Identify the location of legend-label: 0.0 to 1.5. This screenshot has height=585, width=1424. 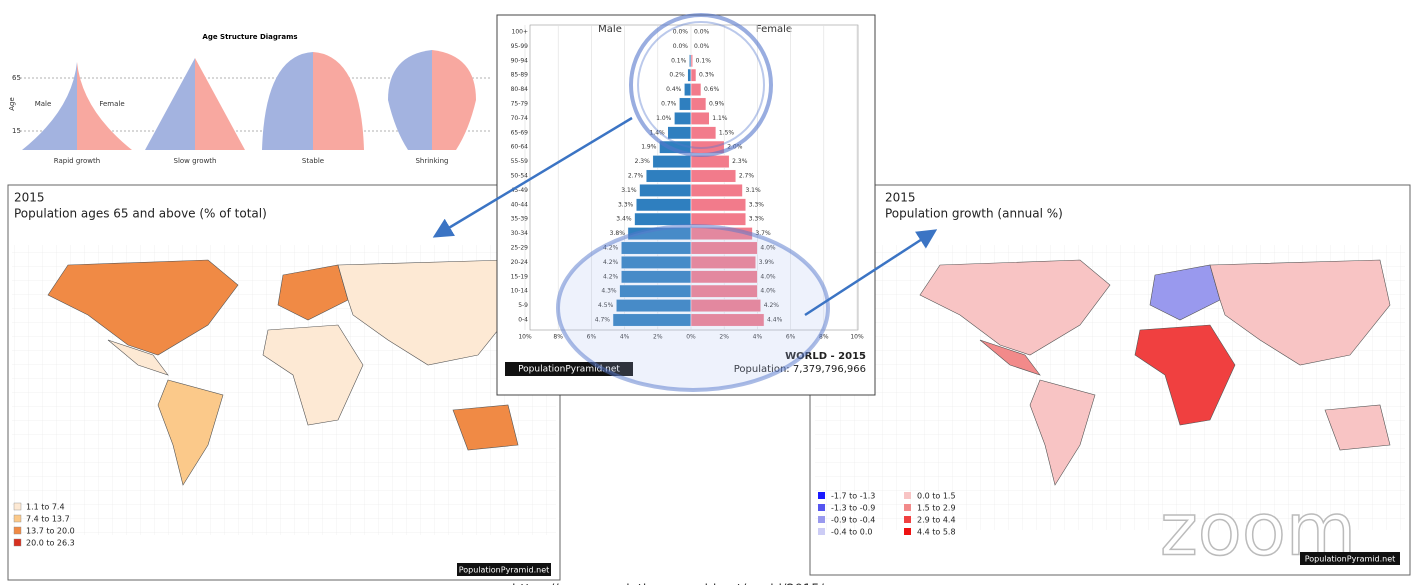
(936, 496).